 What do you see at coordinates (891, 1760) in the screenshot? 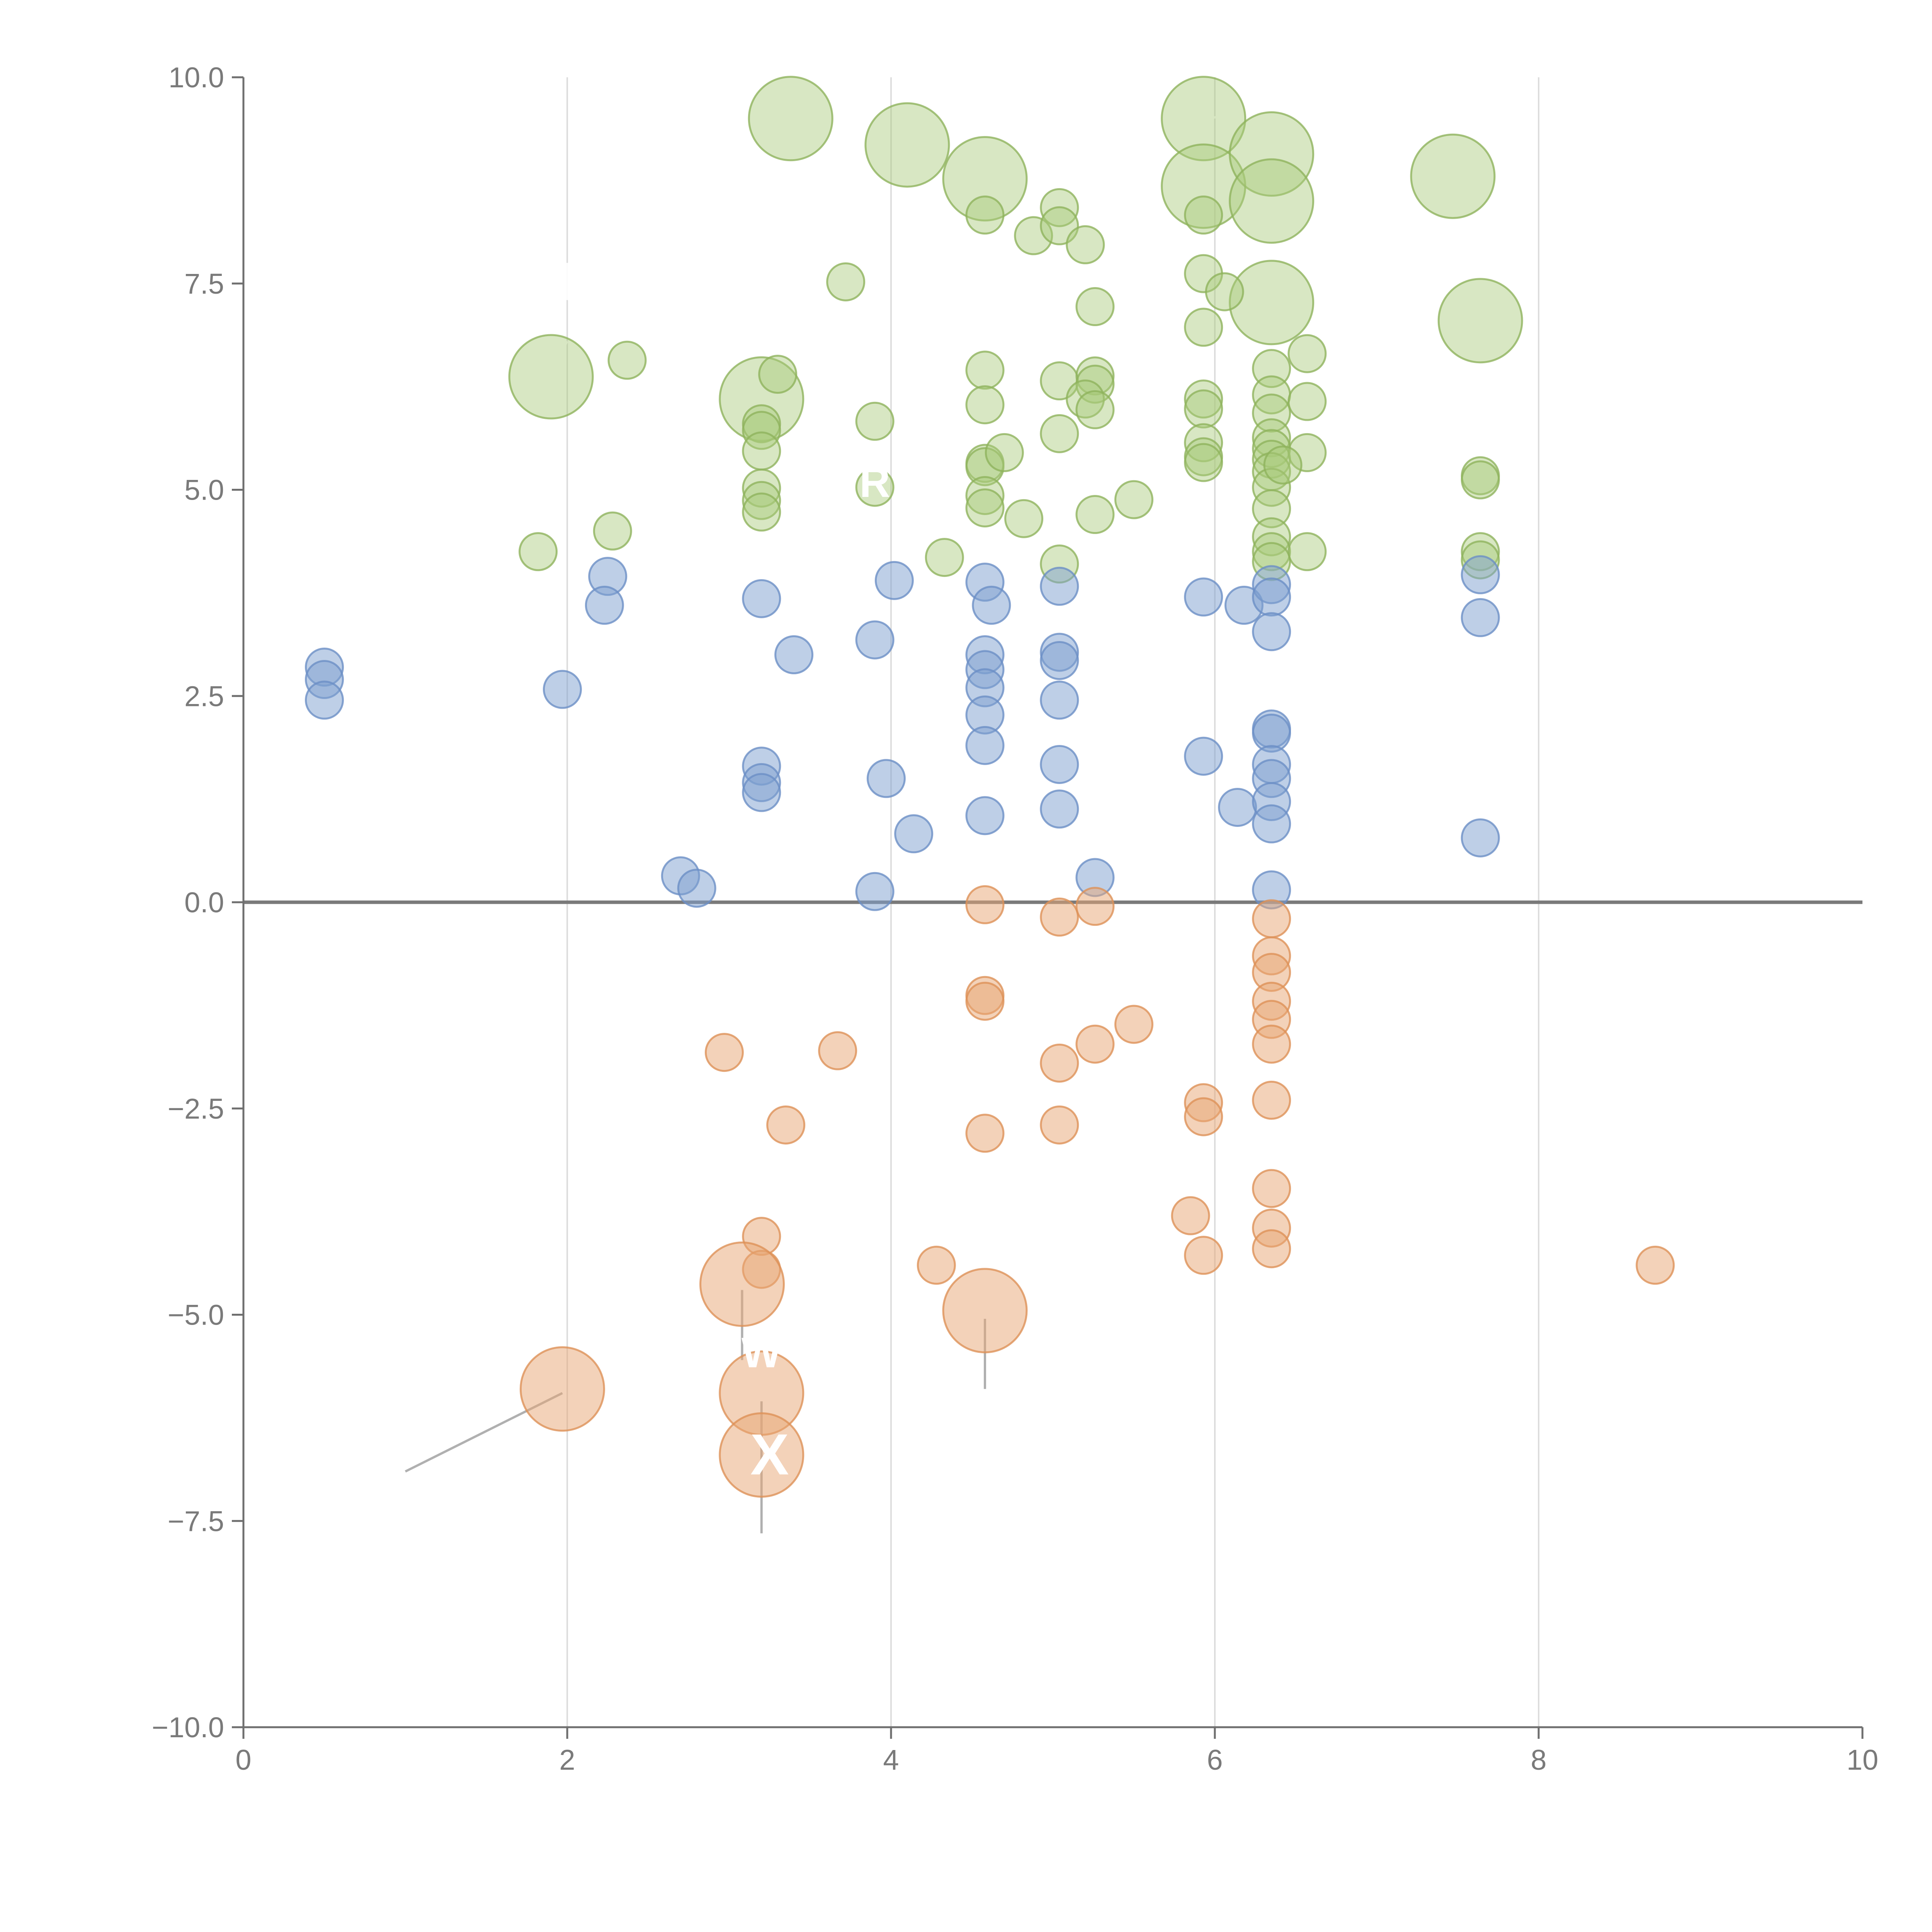
I see `x-tick-label: 4` at bounding box center [891, 1760].